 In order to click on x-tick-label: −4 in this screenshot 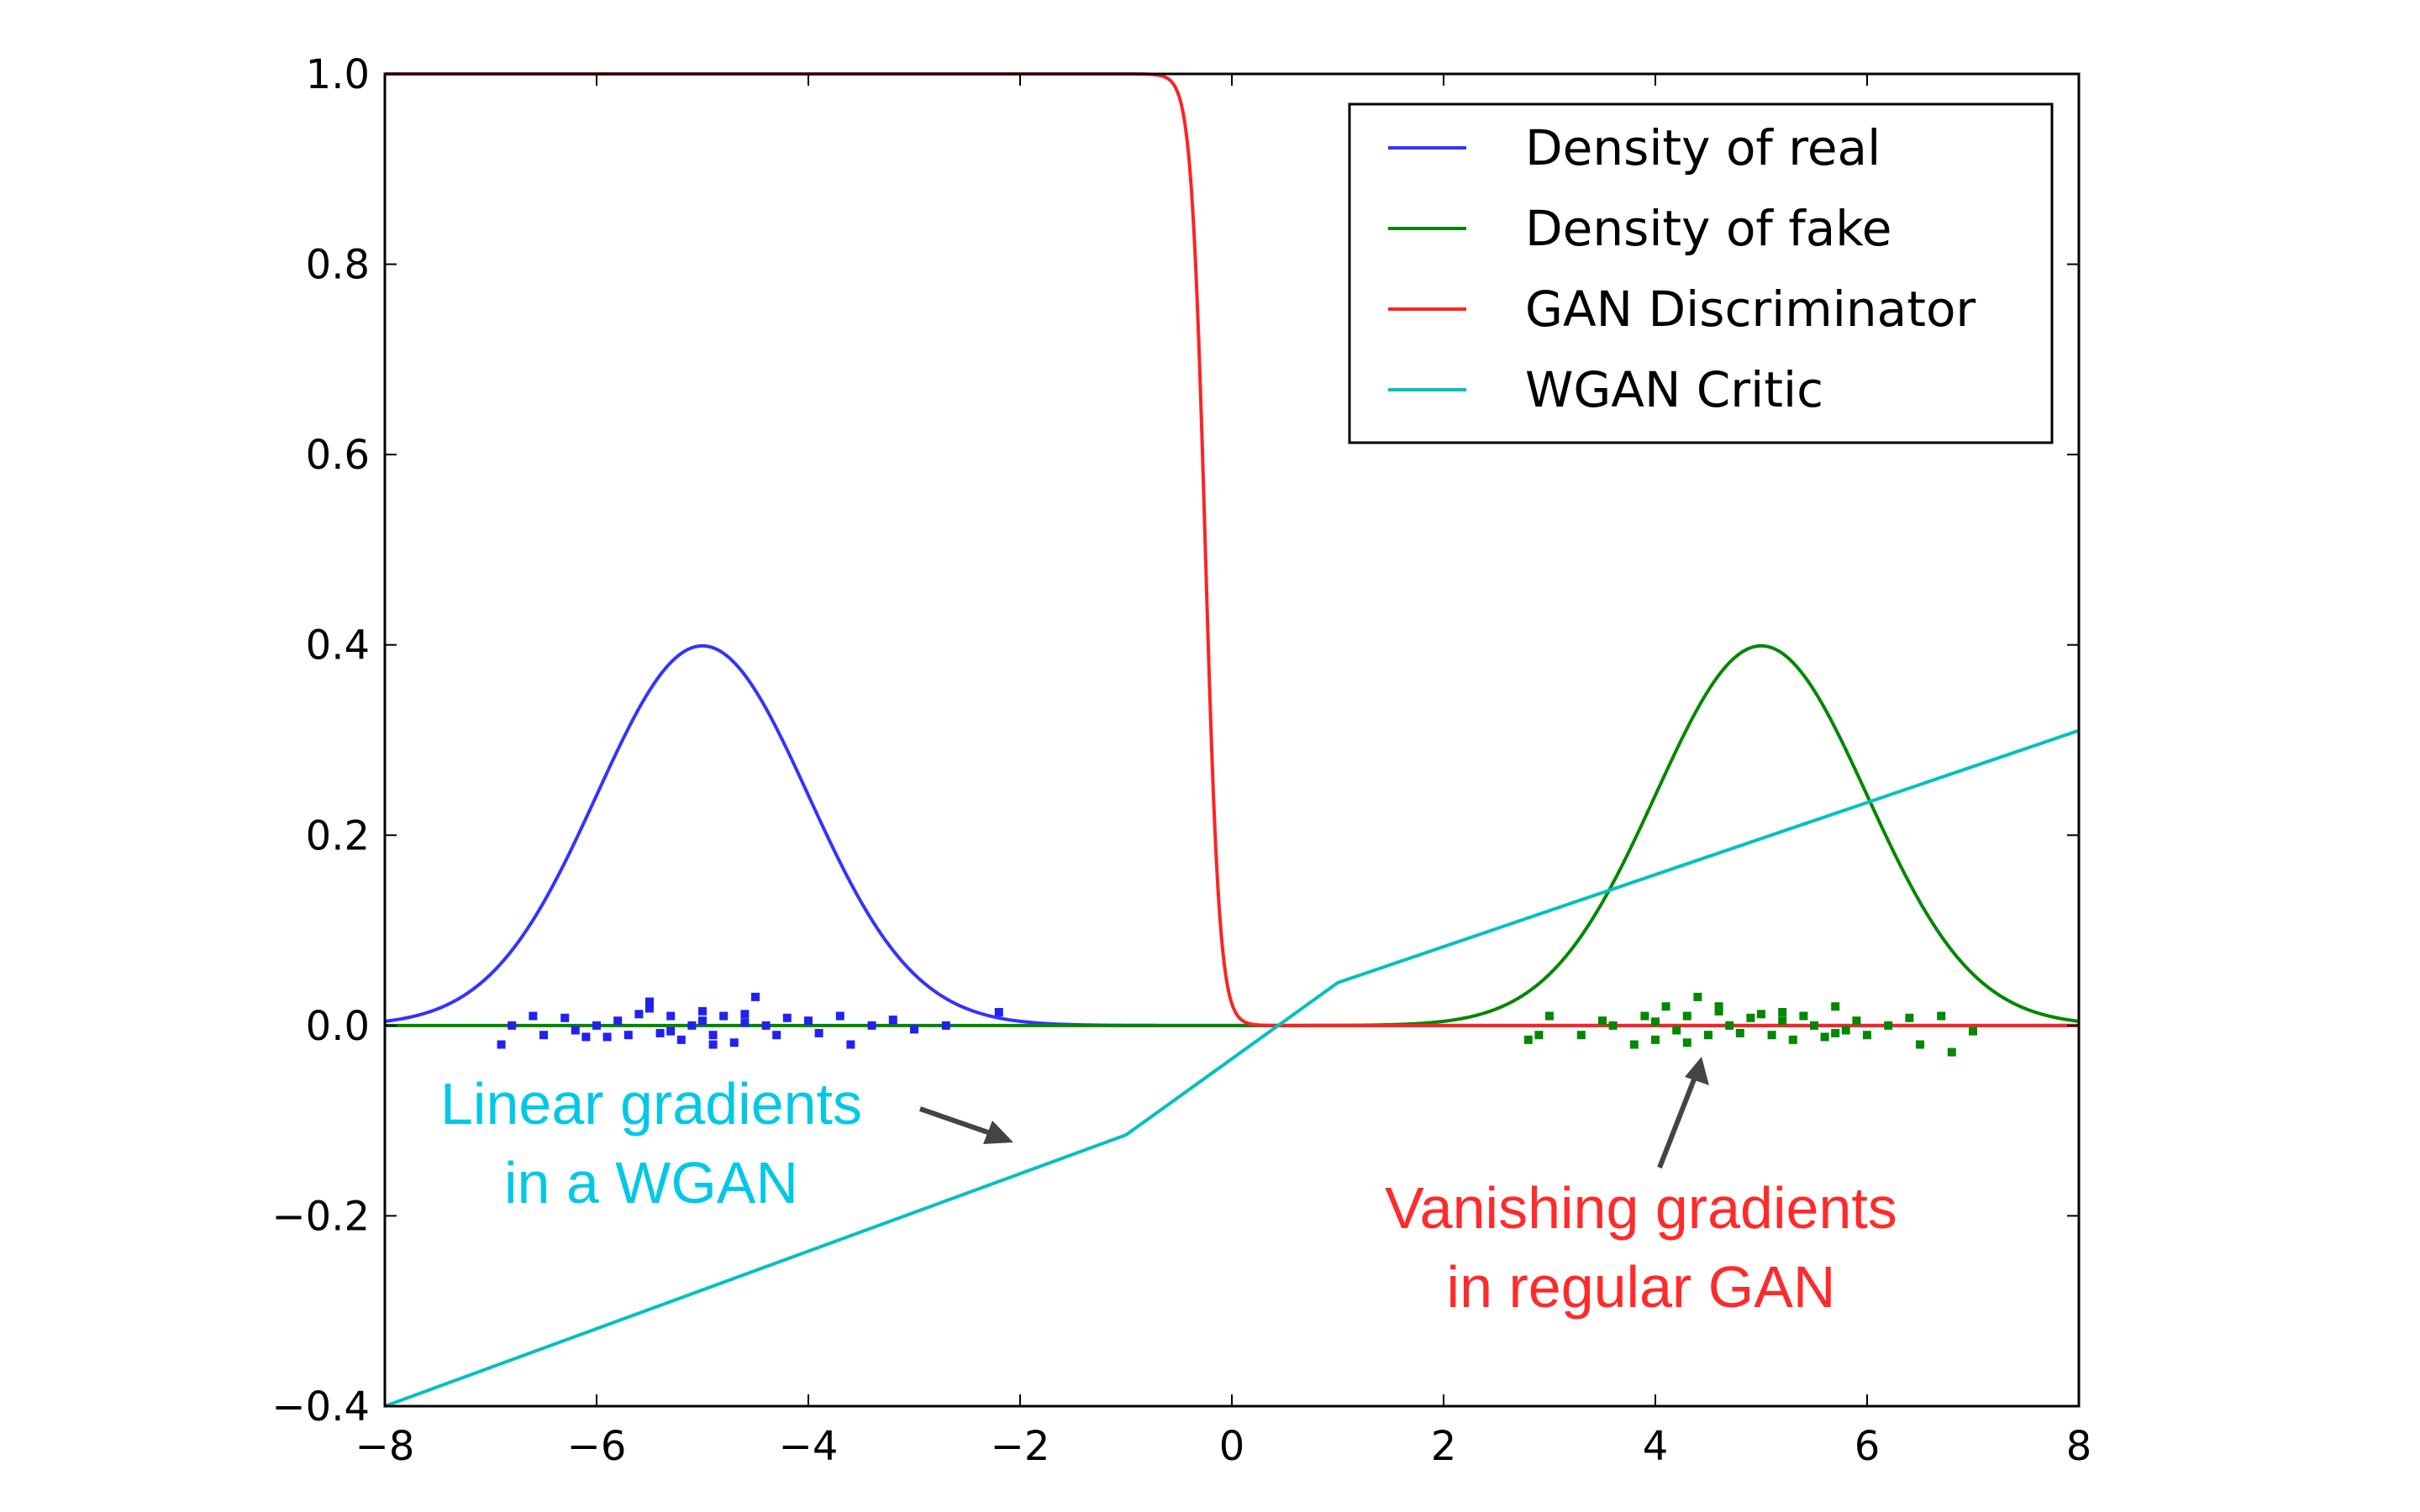, I will do `click(809, 1446)`.